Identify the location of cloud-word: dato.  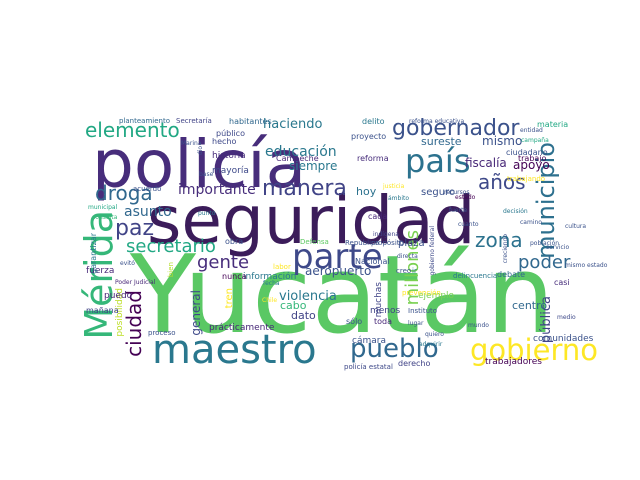
(303, 315).